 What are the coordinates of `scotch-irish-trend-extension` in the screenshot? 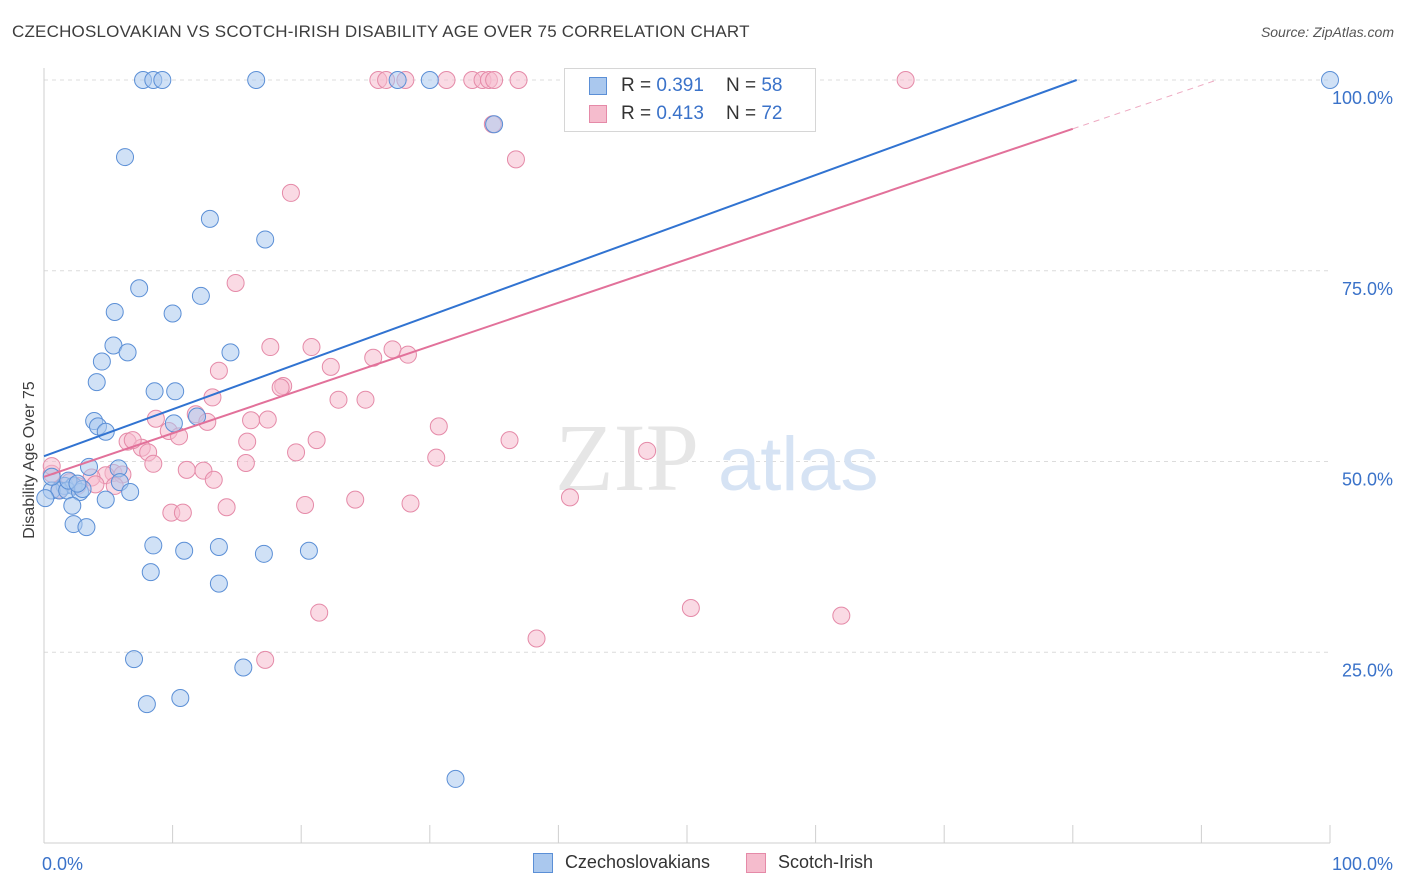 It's located at (1144, 104).